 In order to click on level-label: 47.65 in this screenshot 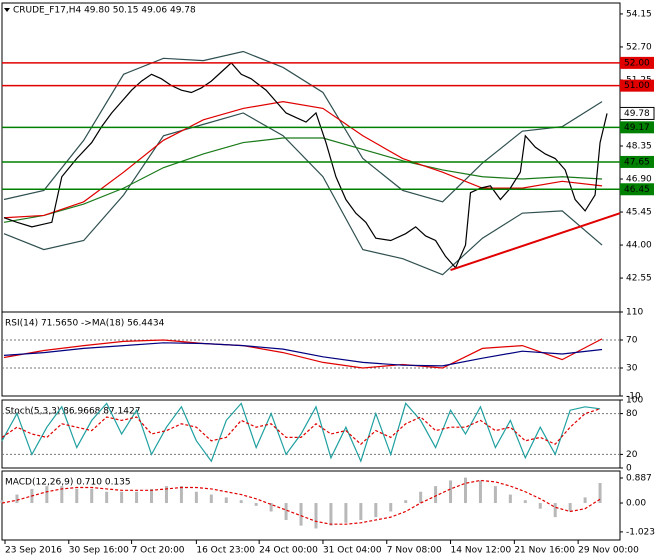, I will do `click(637, 162)`.